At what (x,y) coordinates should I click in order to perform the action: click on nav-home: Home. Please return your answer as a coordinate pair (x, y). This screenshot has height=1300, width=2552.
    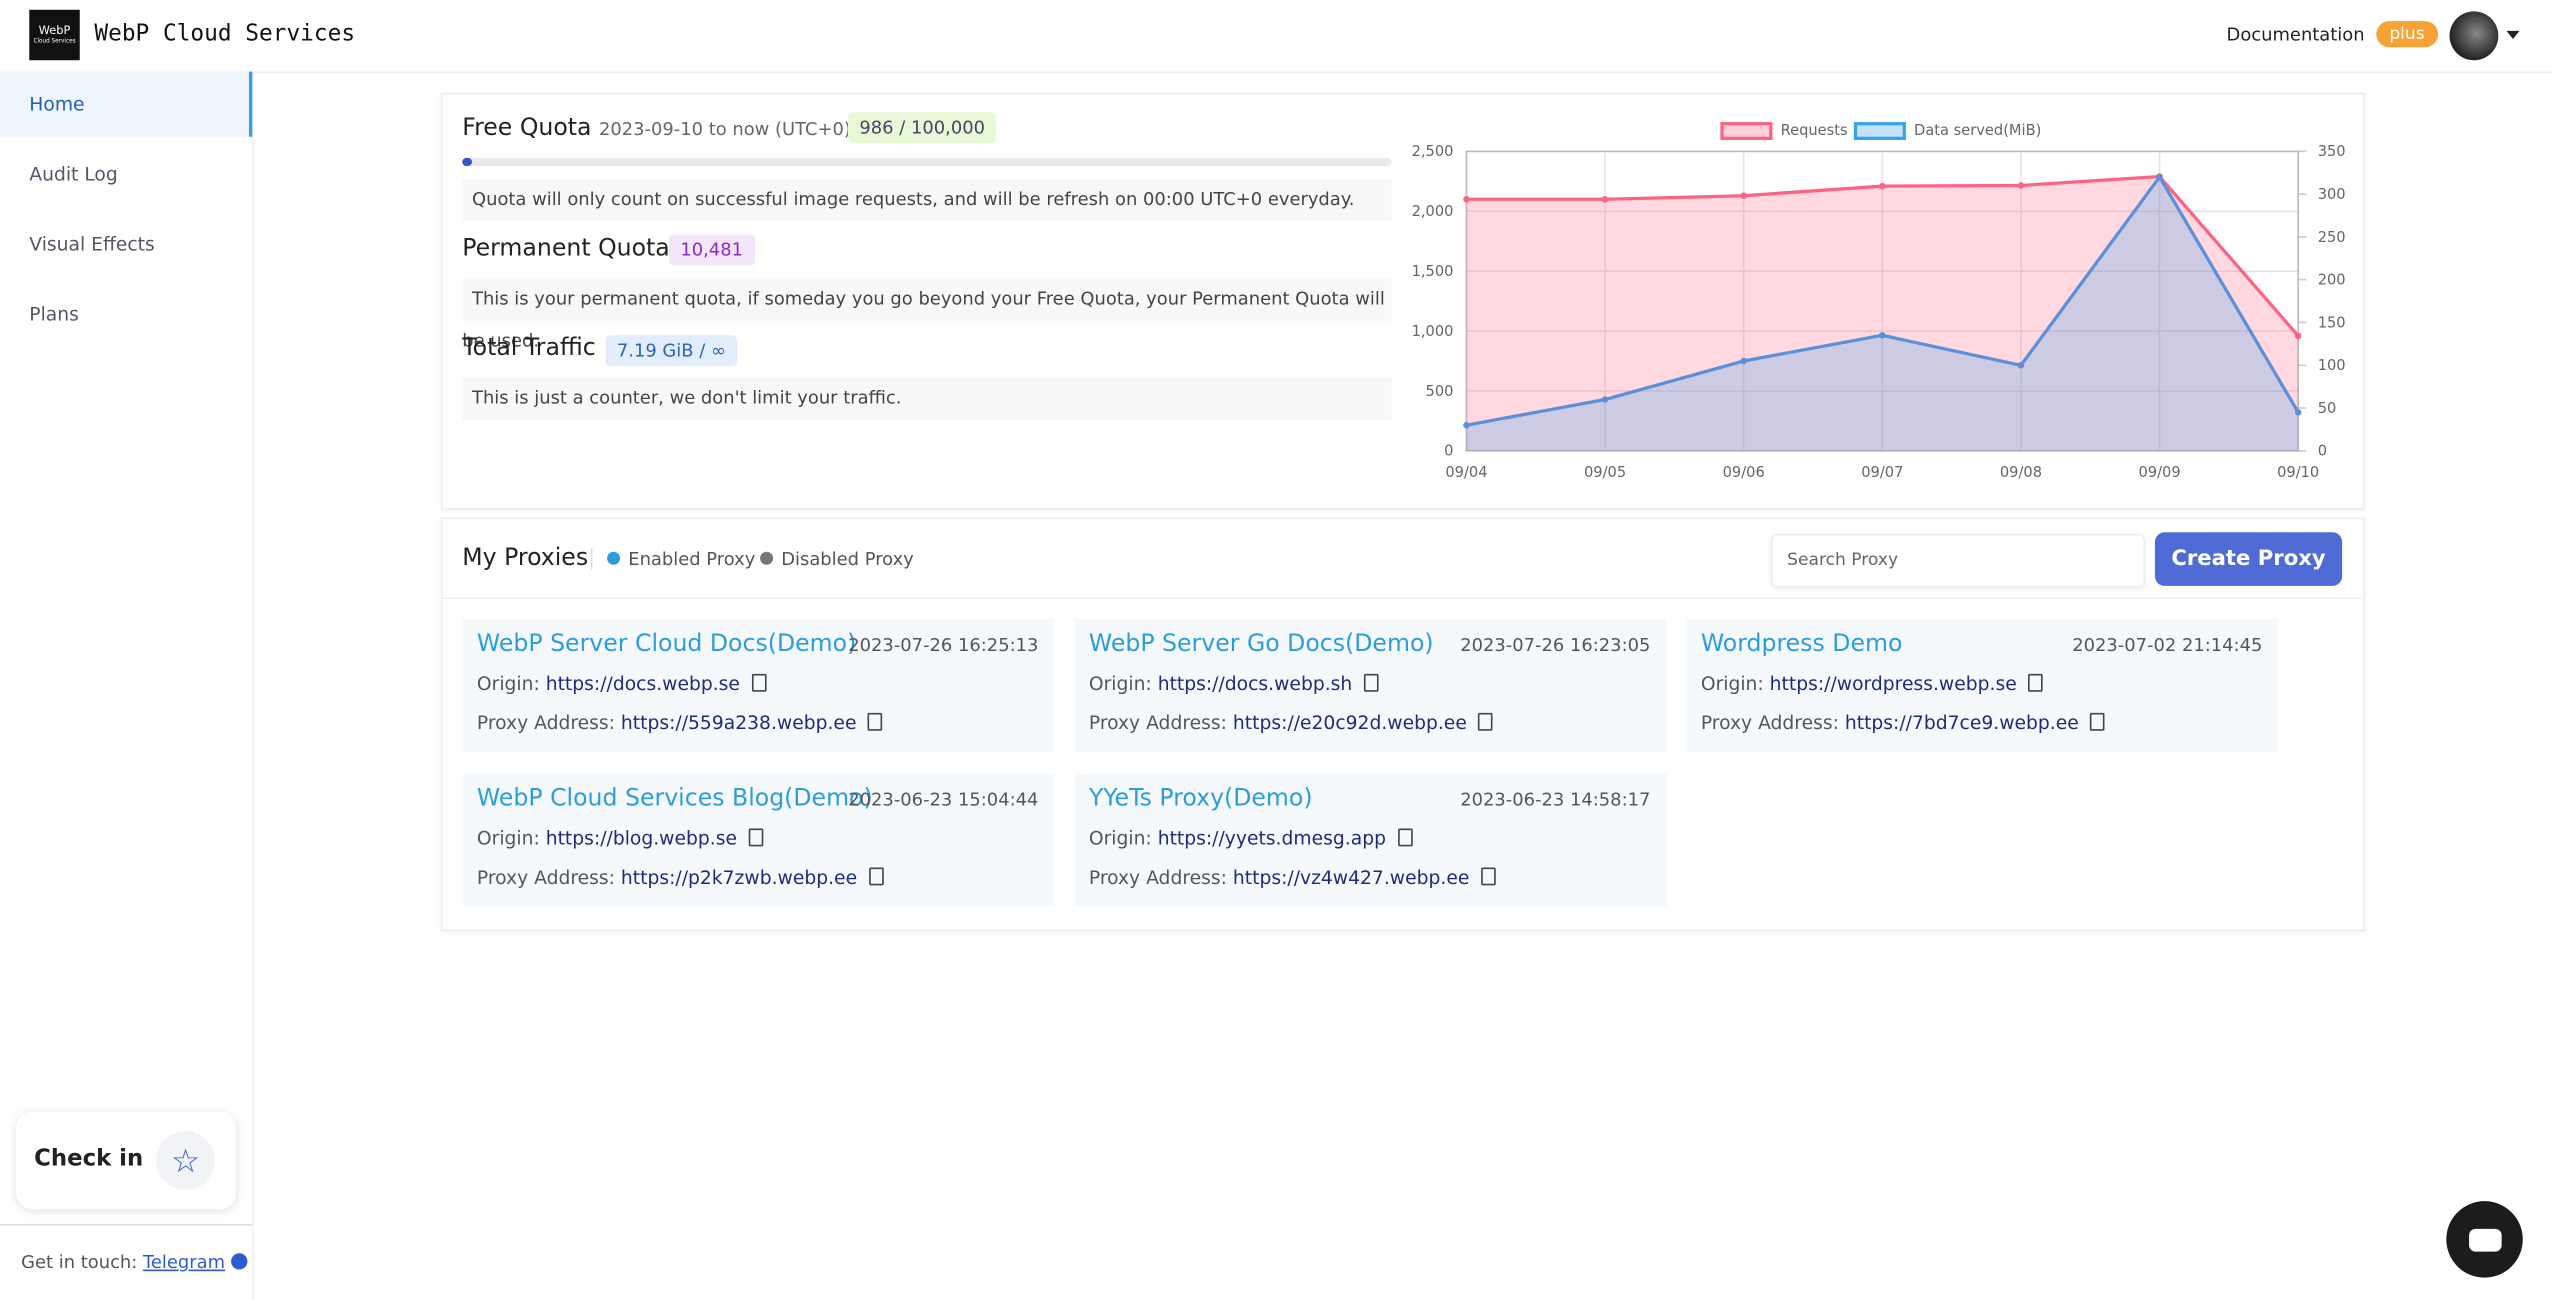
    Looking at the image, I should click on (126, 104).